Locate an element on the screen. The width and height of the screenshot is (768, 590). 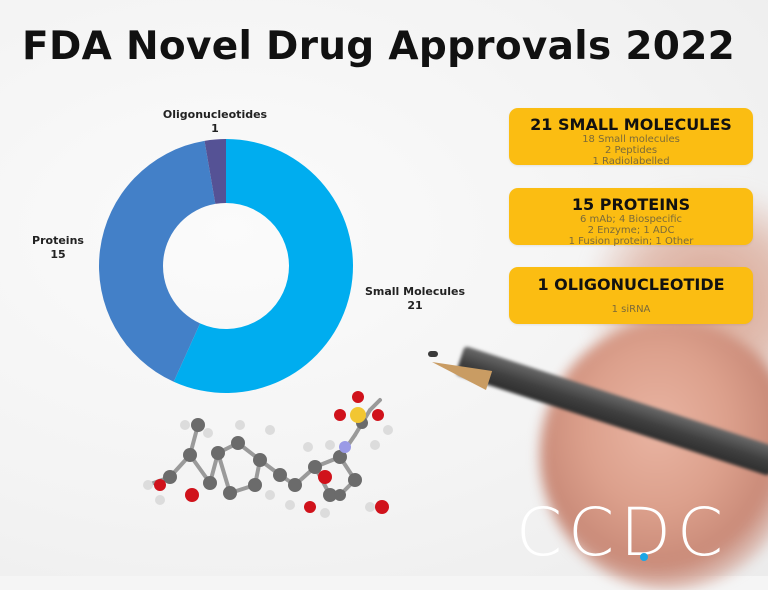
molecule-ball-and-stick-image is located at coordinates (268, 454).